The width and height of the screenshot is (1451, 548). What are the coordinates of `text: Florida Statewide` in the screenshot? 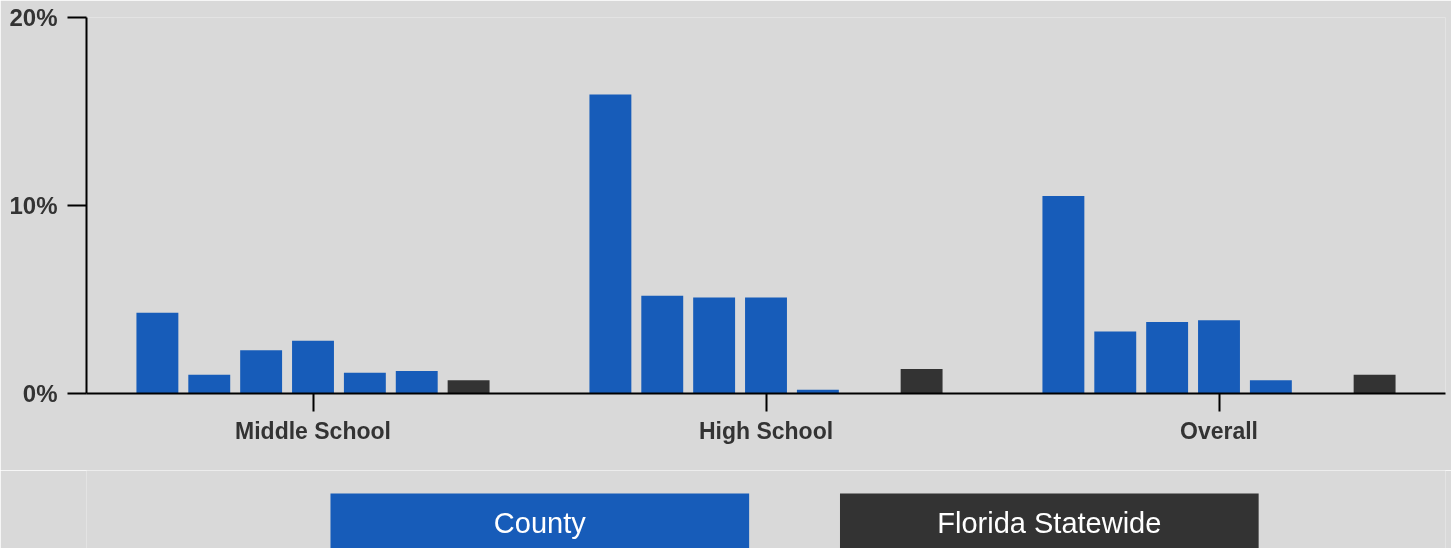 It's located at (1049, 522).